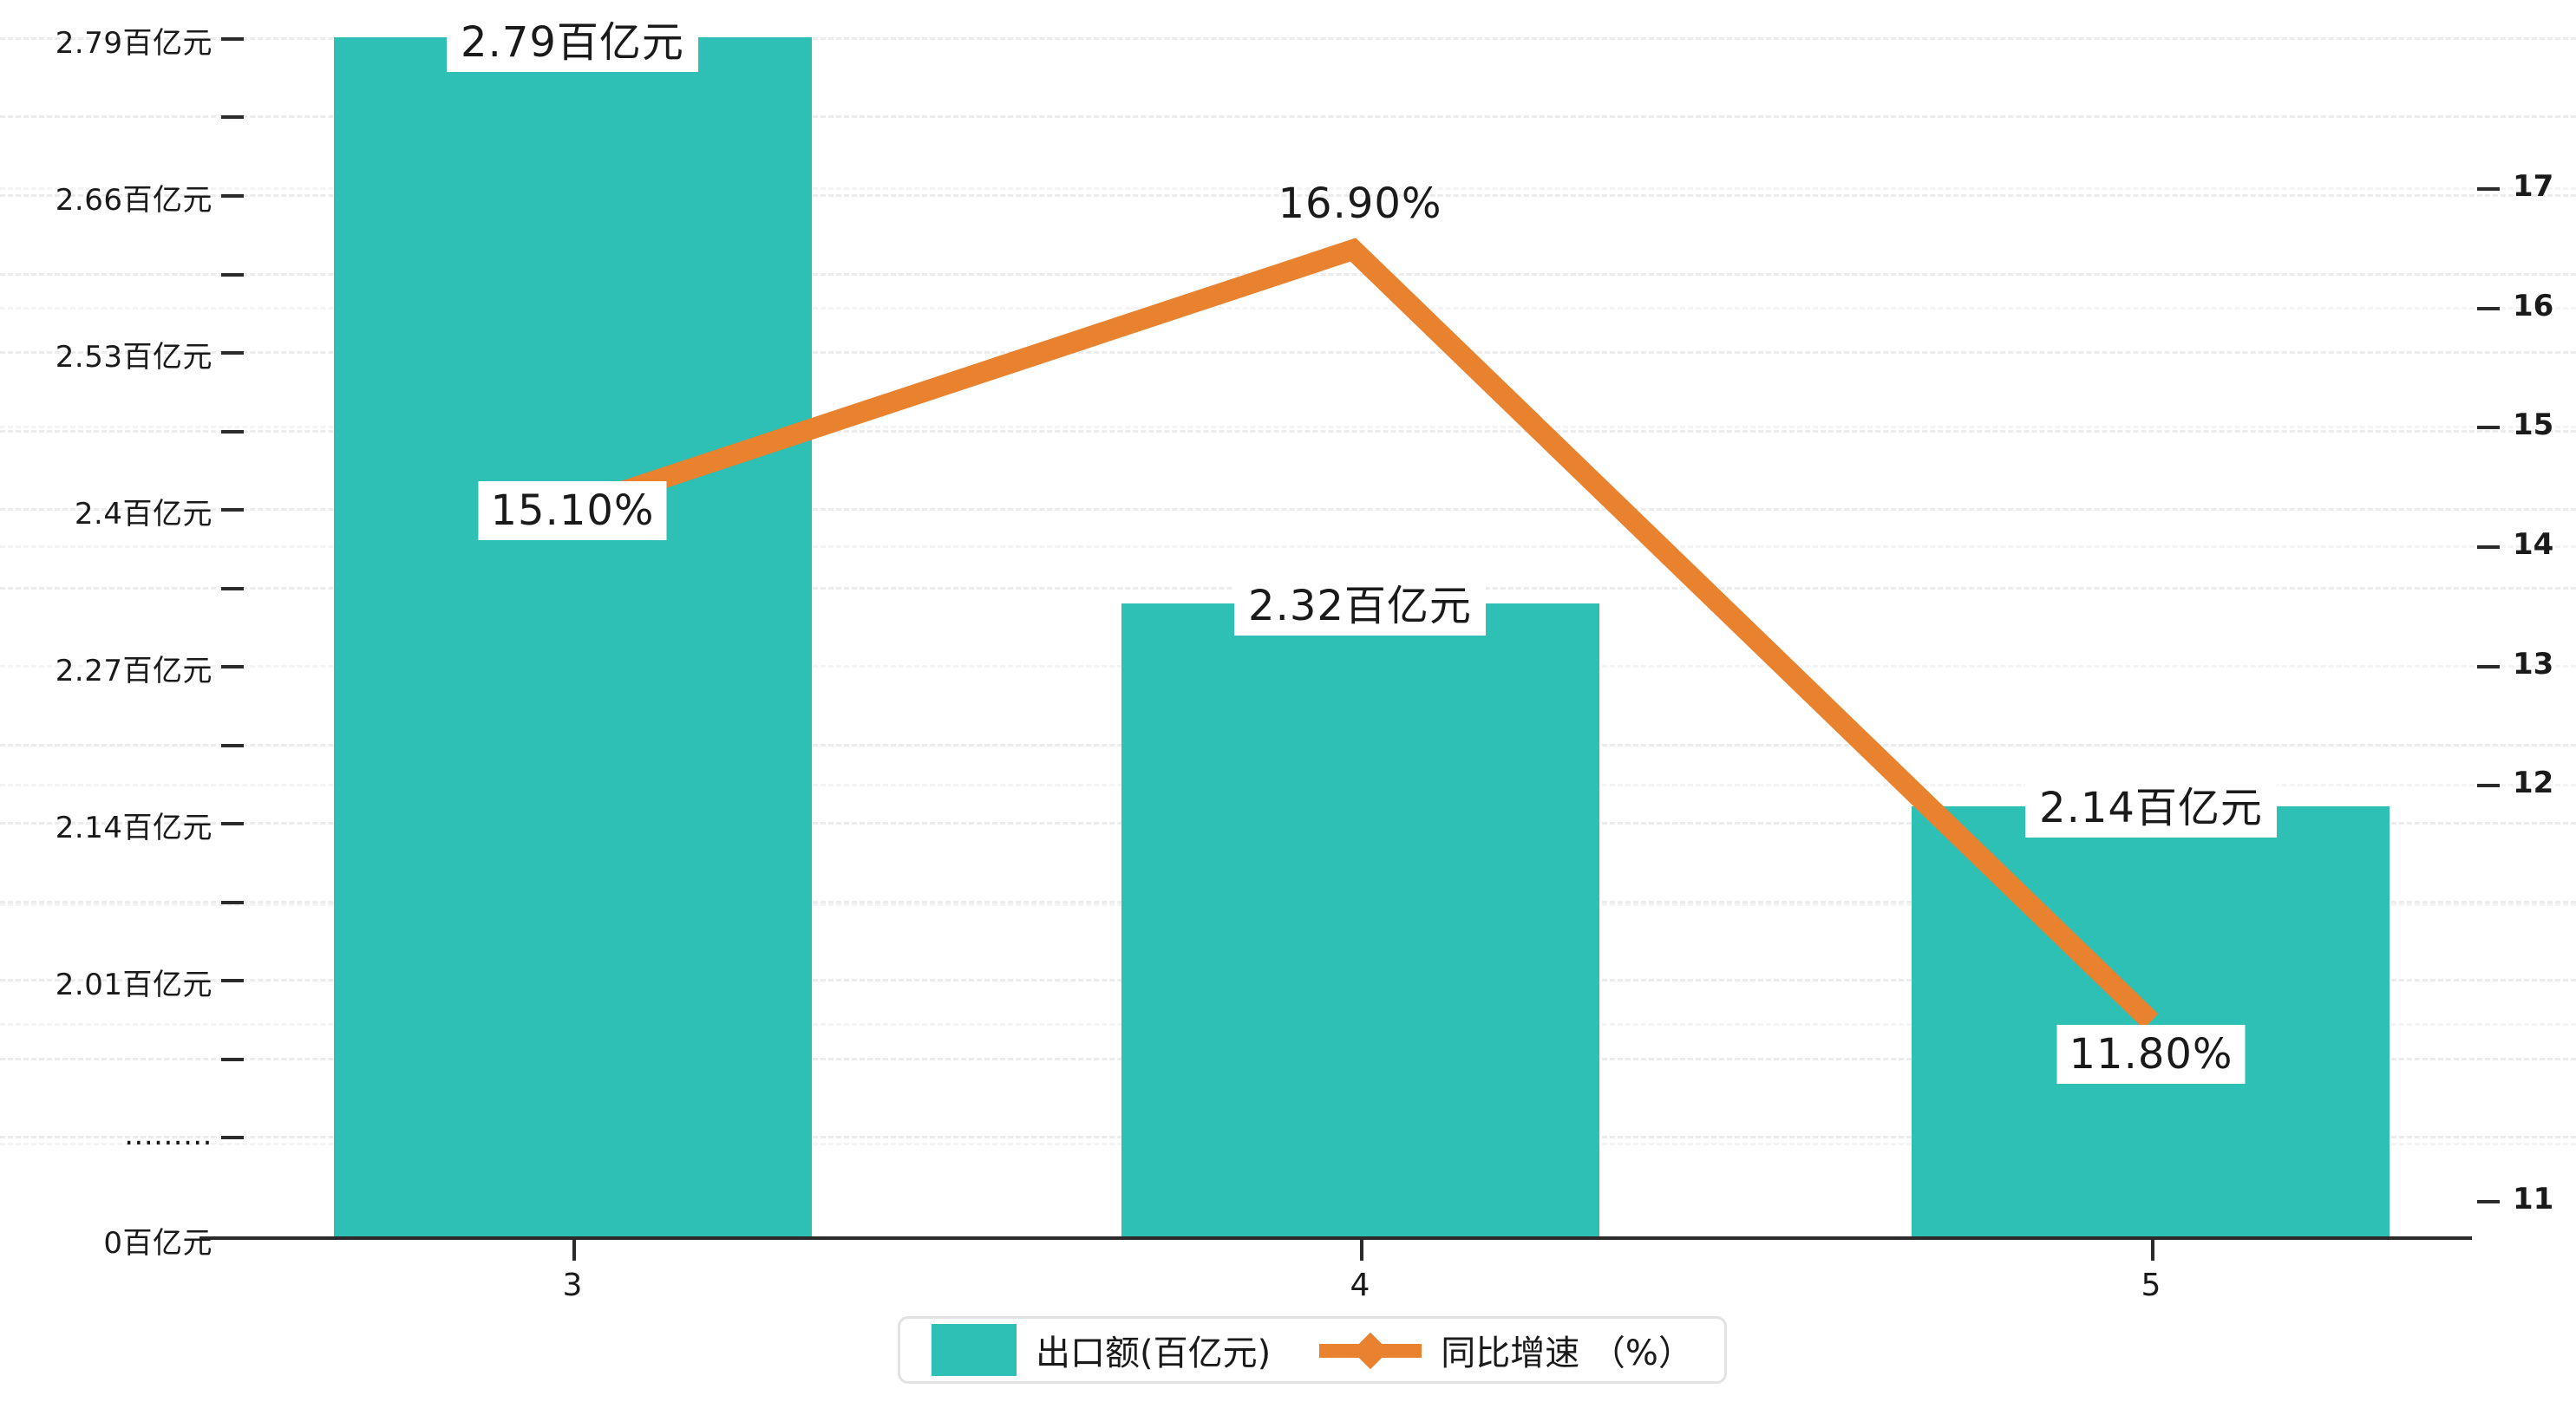 This screenshot has height=1415, width=2576. I want to click on bar-value-label-4: 2.32百亿元, so click(1360, 602).